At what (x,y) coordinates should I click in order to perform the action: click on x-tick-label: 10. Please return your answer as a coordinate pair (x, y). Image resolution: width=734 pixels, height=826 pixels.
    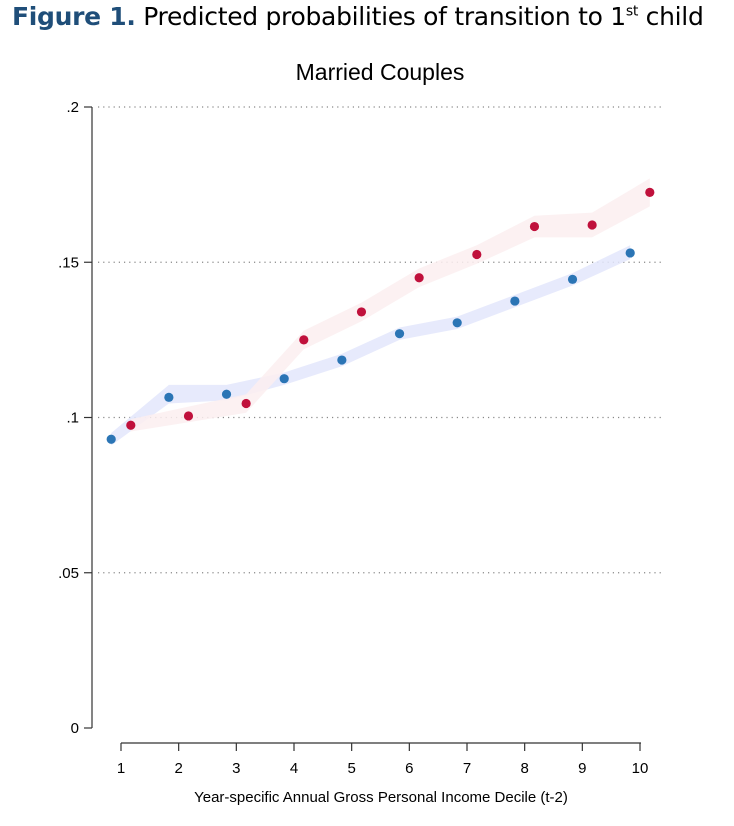
    Looking at the image, I should click on (640, 768).